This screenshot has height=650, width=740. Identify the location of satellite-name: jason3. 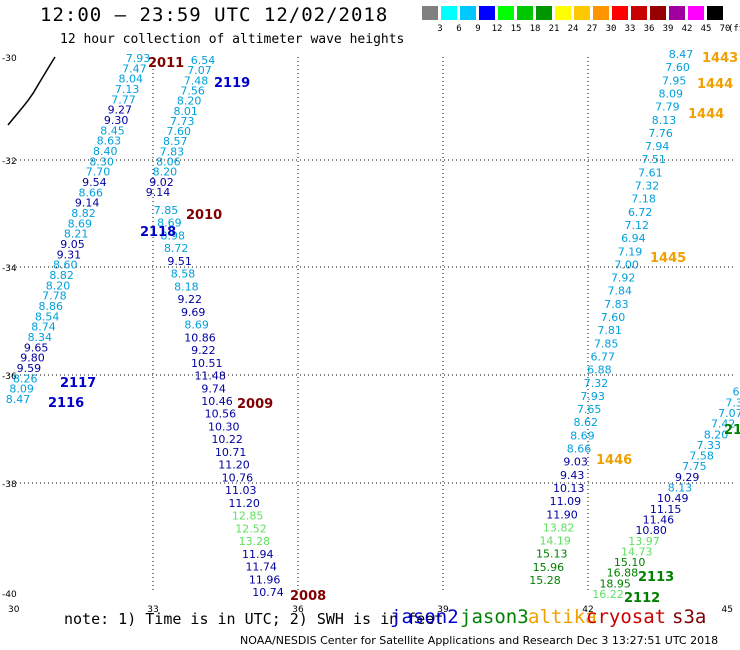
(494, 617).